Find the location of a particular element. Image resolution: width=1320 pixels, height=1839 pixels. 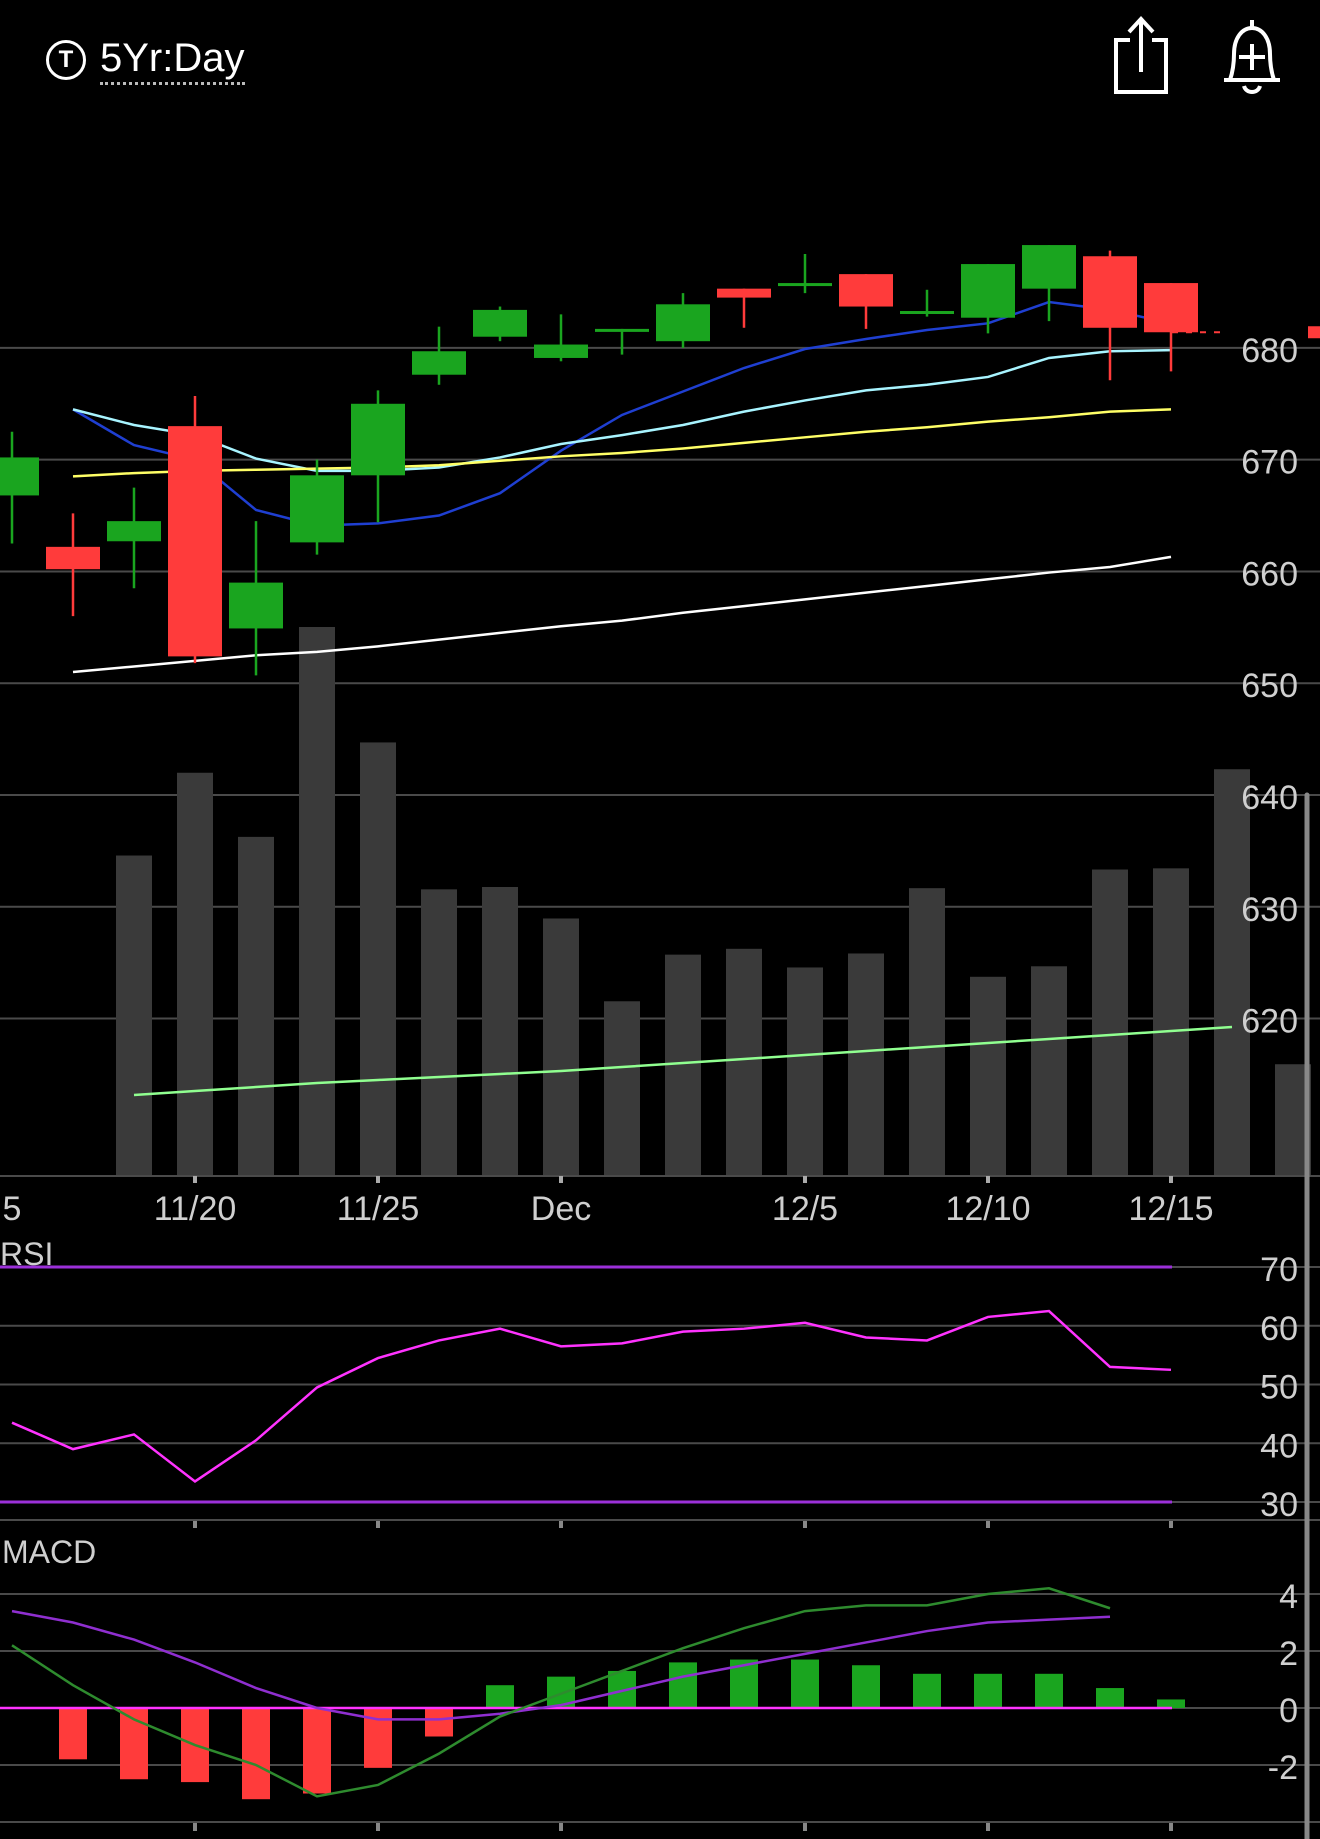

price-axis-label: 630 is located at coordinates (1269, 910).